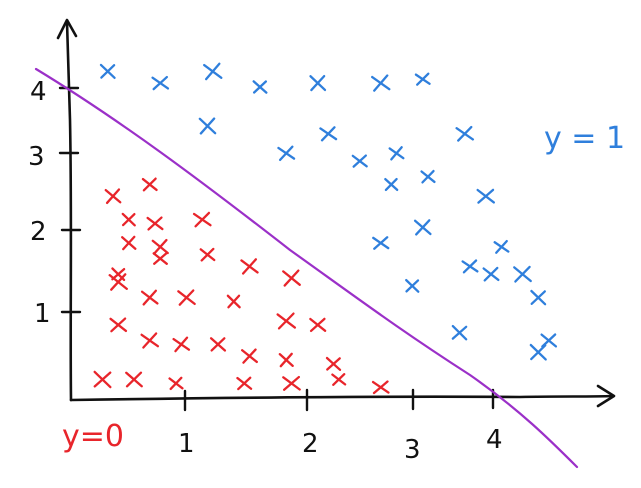 This screenshot has height=488, width=641. I want to click on class-0-label: y=0, so click(93, 436).